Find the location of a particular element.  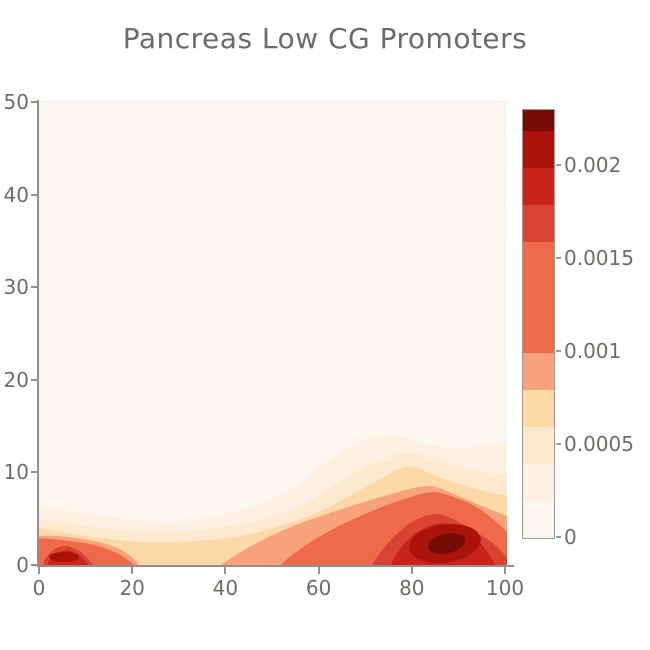

colorbar is located at coordinates (538, 324).